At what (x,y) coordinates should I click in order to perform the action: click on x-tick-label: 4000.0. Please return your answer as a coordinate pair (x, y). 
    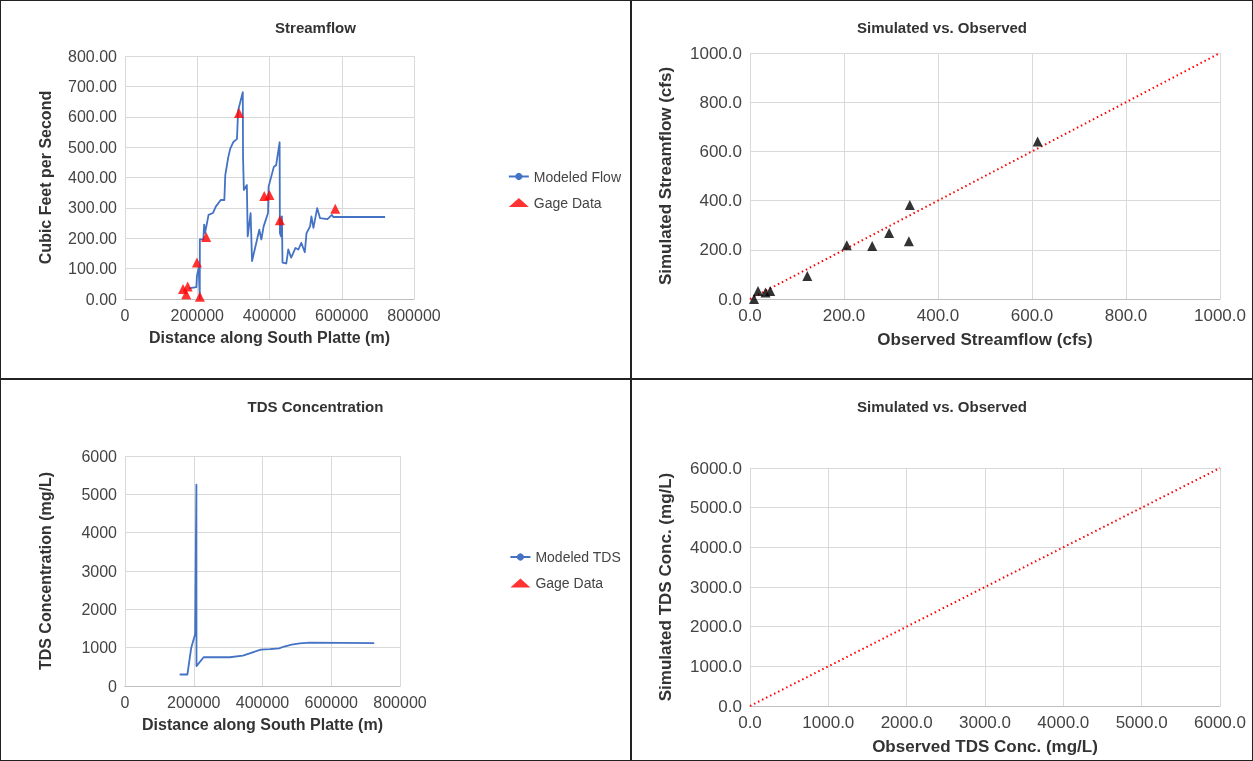
    Looking at the image, I should click on (1063, 722).